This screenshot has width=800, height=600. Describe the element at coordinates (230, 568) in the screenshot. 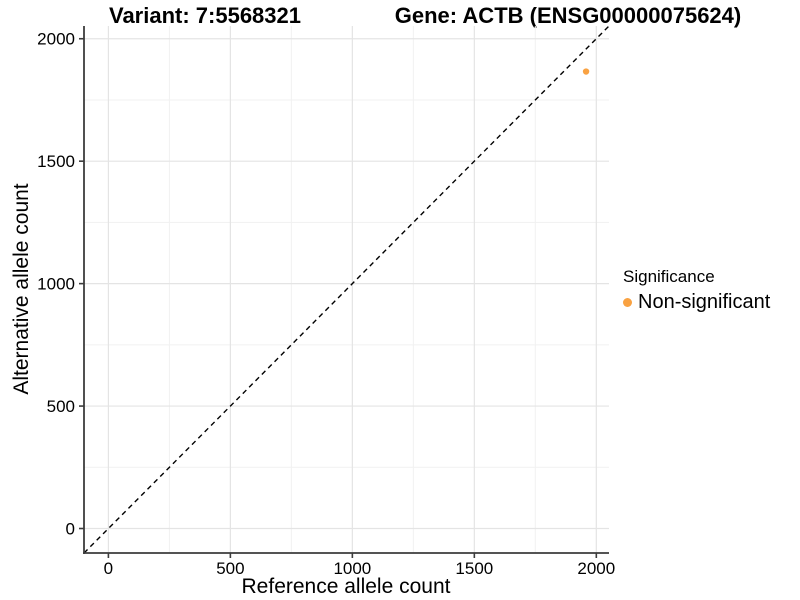

I see `x-tick-label: 500` at that location.